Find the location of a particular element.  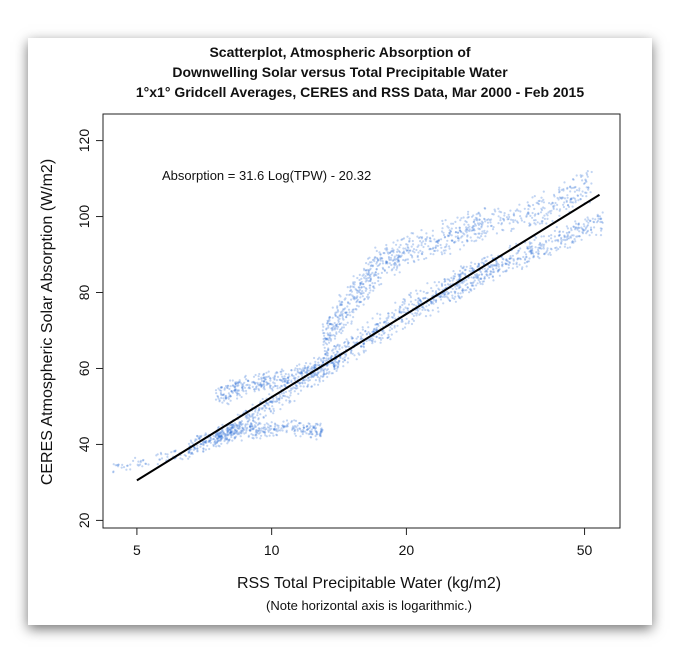

y-tick-label: 100 is located at coordinates (84, 217).